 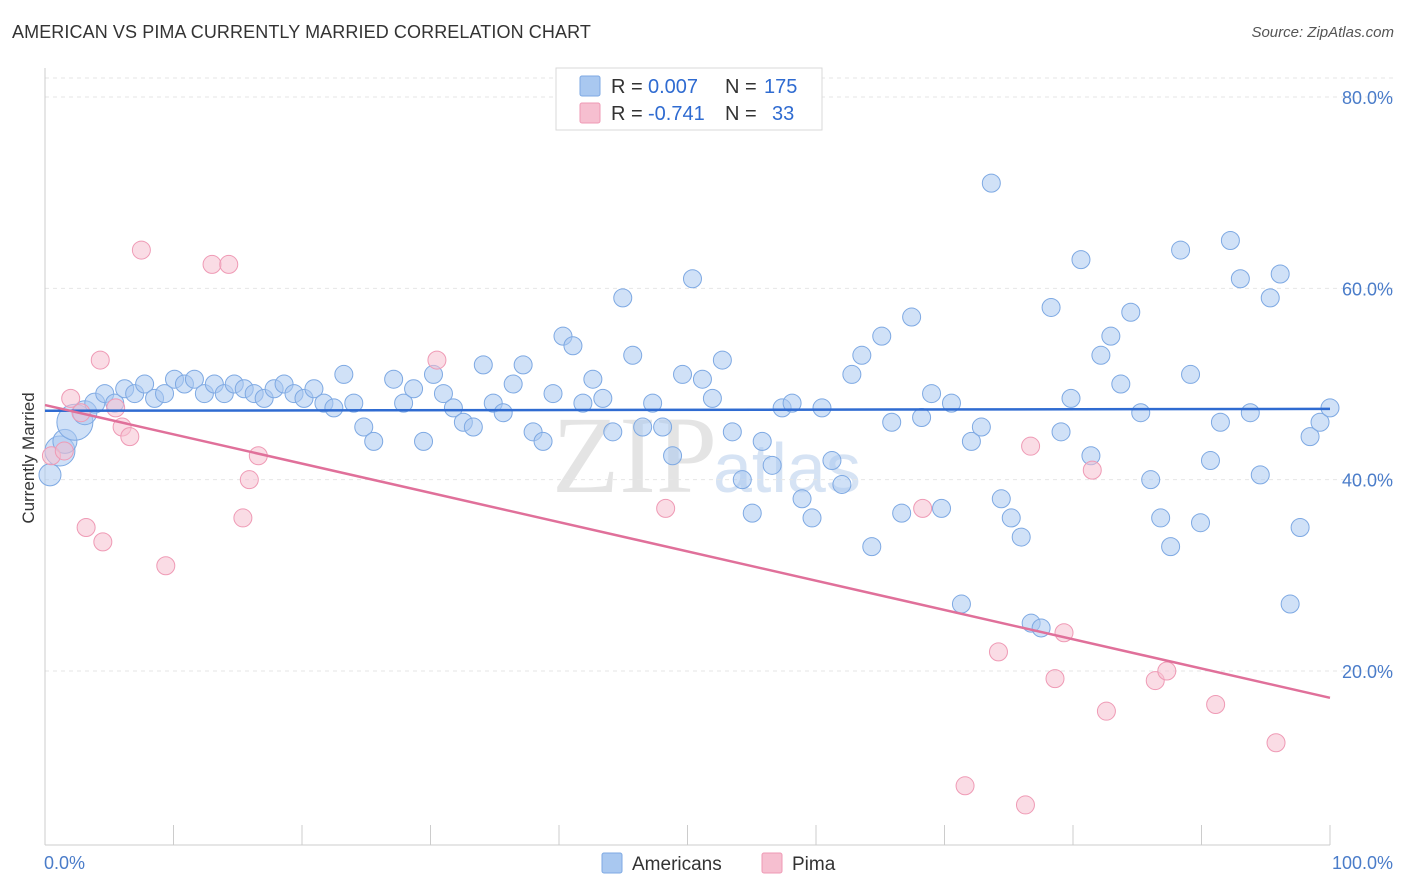 I want to click on legend-r-value-2: -0.741, so click(x=676, y=114).